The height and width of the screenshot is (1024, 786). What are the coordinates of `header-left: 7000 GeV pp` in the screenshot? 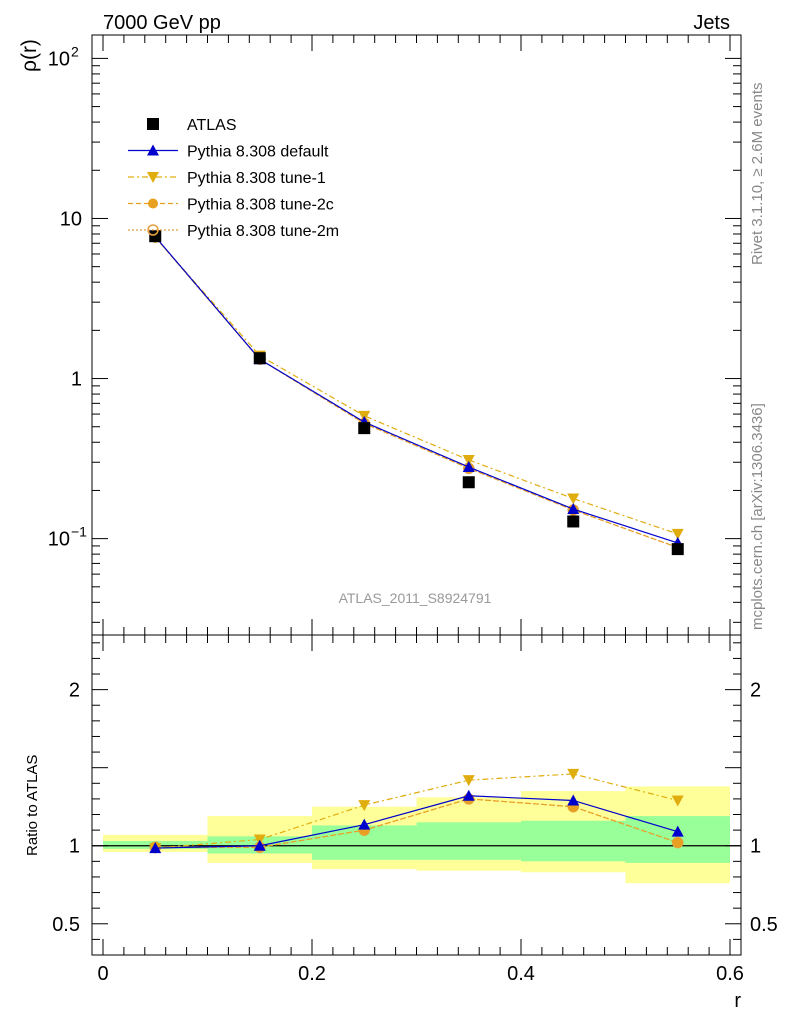 It's located at (162, 23).